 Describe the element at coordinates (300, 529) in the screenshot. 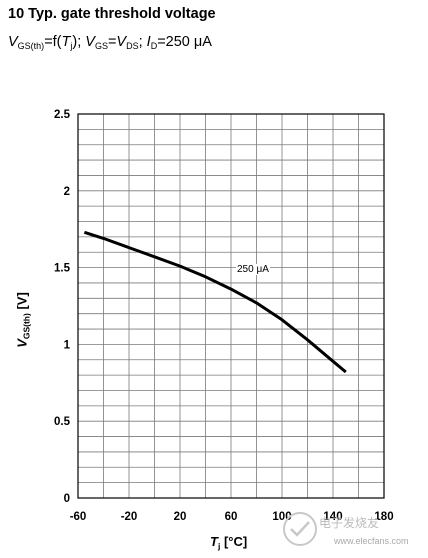

I see `watermark-logo-icon` at that location.